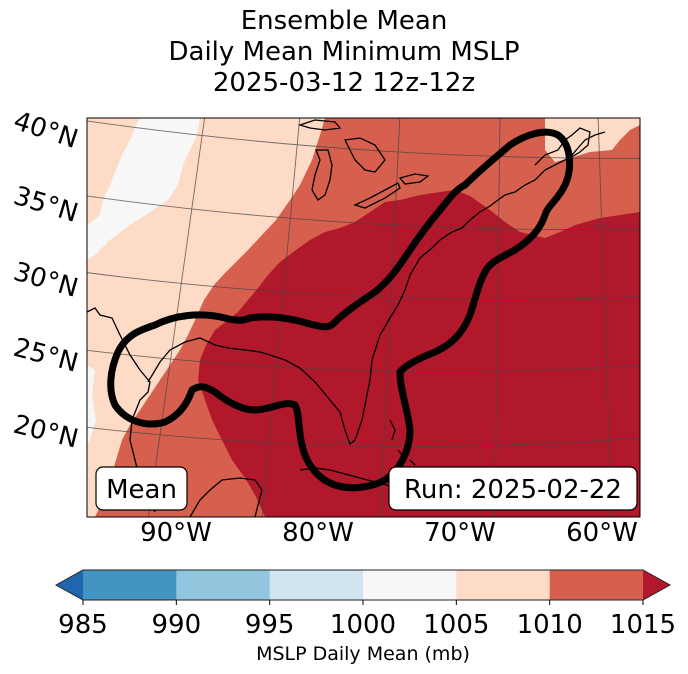 The width and height of the screenshot is (688, 674). Describe the element at coordinates (83, 625) in the screenshot. I see `colorbar-tick-label: 985` at that location.